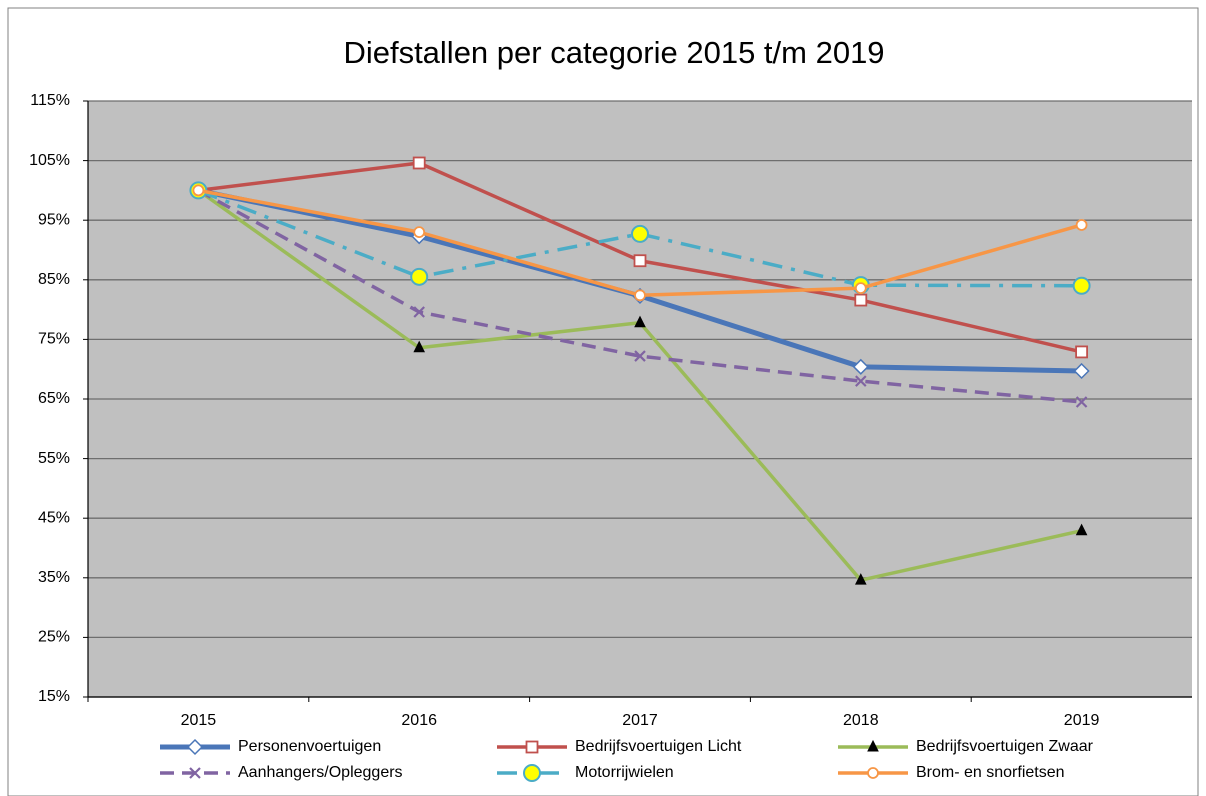 This screenshot has width=1206, height=796. What do you see at coordinates (309, 746) in the screenshot?
I see `legend-label: Personenvoertuigen` at bounding box center [309, 746].